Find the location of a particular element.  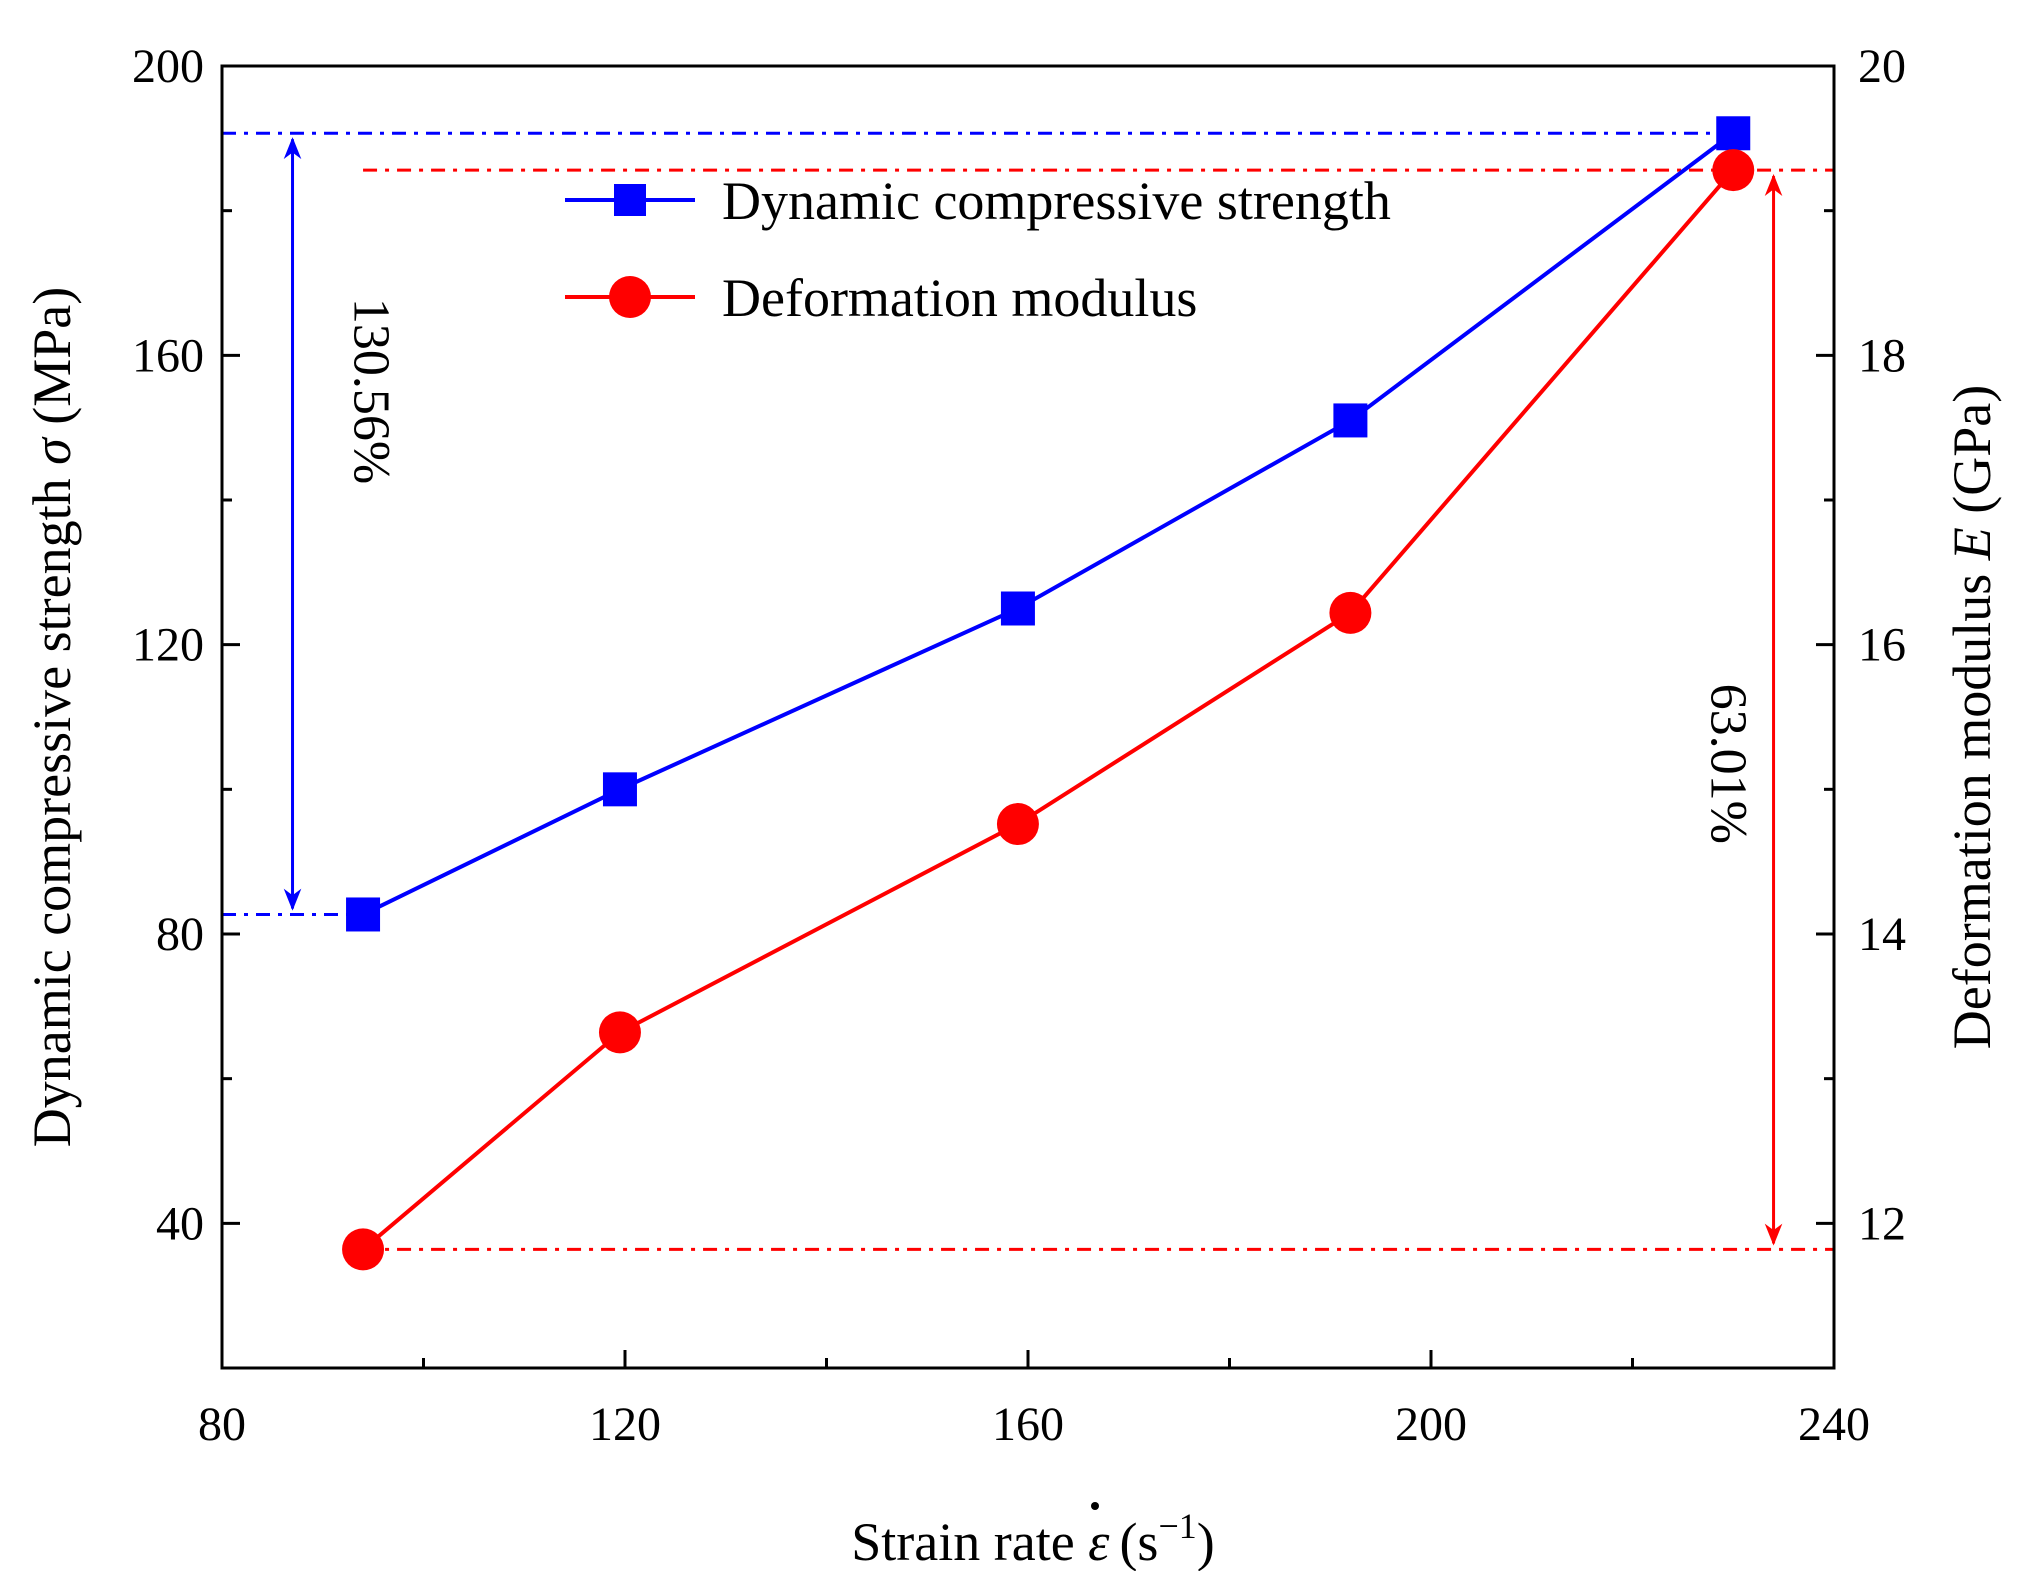

y-left-tick-label: 80 is located at coordinates (180, 934).